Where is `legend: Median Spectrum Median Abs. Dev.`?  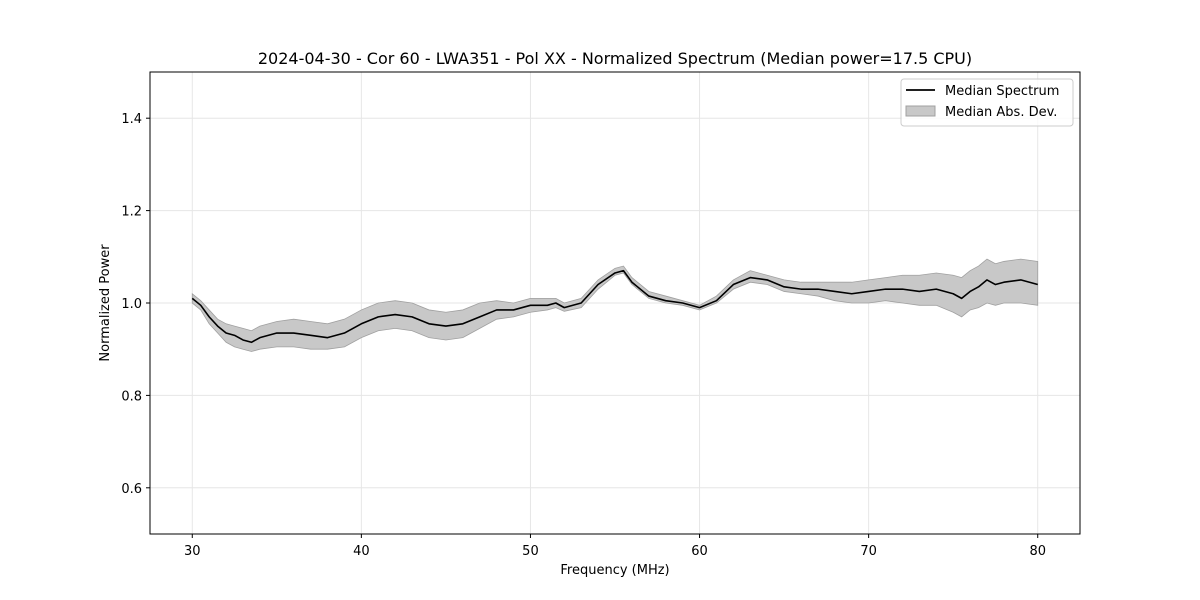
legend: Median Spectrum Median Abs. Dev. is located at coordinates (987, 102).